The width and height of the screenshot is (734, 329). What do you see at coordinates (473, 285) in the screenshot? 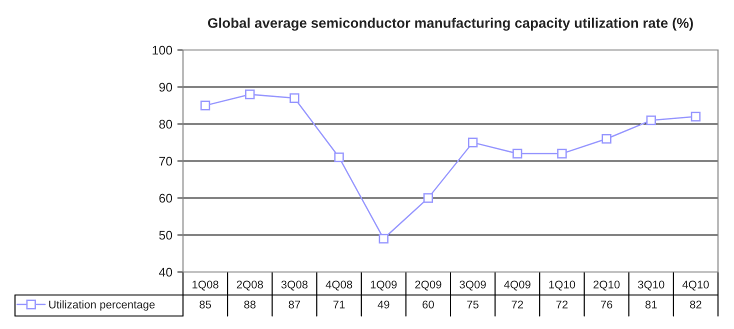
I see `x-tick-label: 3Q09` at bounding box center [473, 285].